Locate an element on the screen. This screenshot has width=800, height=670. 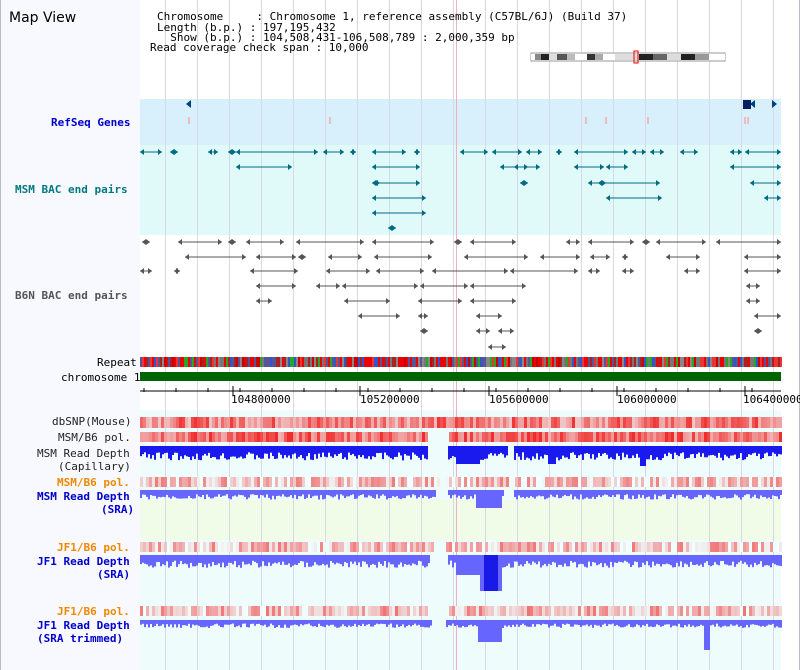
msm-bac-pair-end is located at coordinates (418, 167).